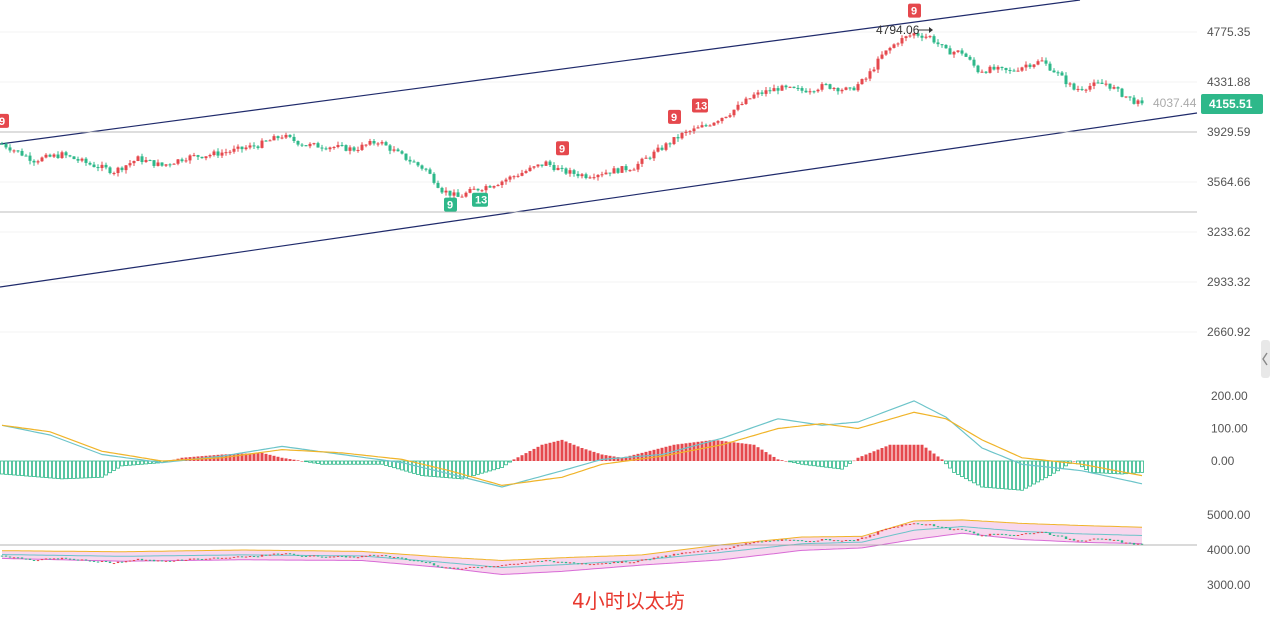 Image resolution: width=1270 pixels, height=620 pixels. What do you see at coordinates (1229, 82) in the screenshot?
I see `price-tick-label: 4331.88` at bounding box center [1229, 82].